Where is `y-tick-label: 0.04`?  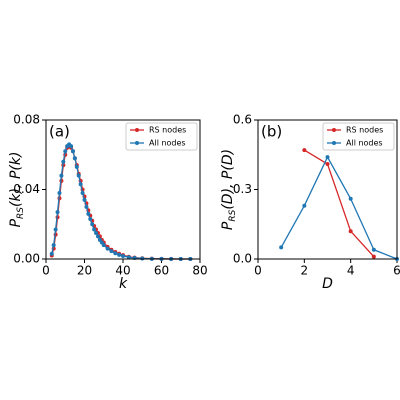 y-tick-label: 0.04 is located at coordinates (26, 189).